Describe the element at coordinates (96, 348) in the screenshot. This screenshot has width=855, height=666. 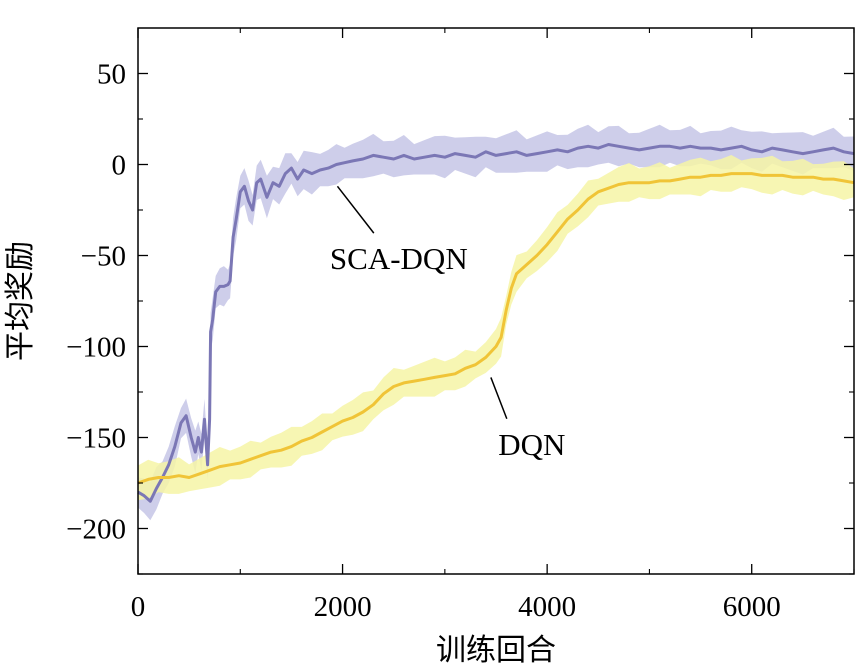
I see `y-tick-label: −100` at that location.